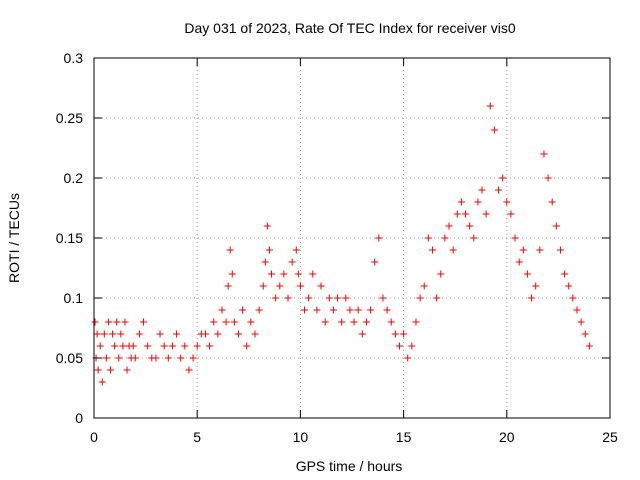 The image size is (640, 480). Describe the element at coordinates (610, 437) in the screenshot. I see `x-tick-label: 25` at that location.